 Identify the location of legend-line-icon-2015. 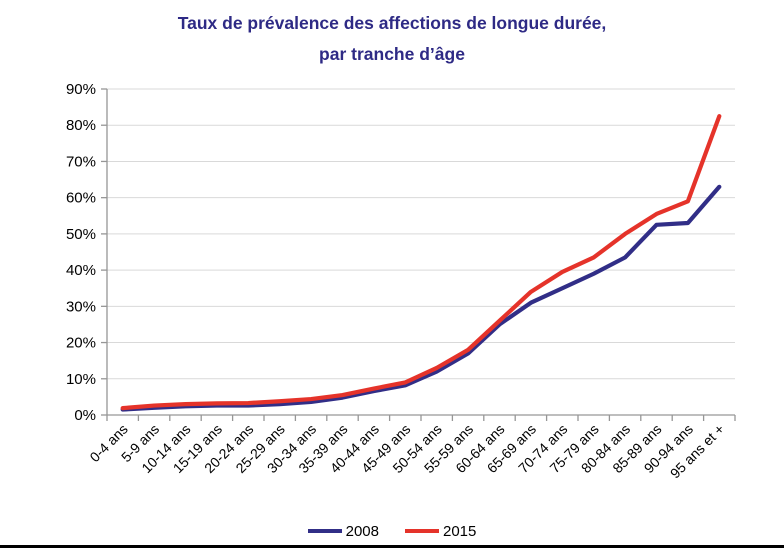
(422, 531).